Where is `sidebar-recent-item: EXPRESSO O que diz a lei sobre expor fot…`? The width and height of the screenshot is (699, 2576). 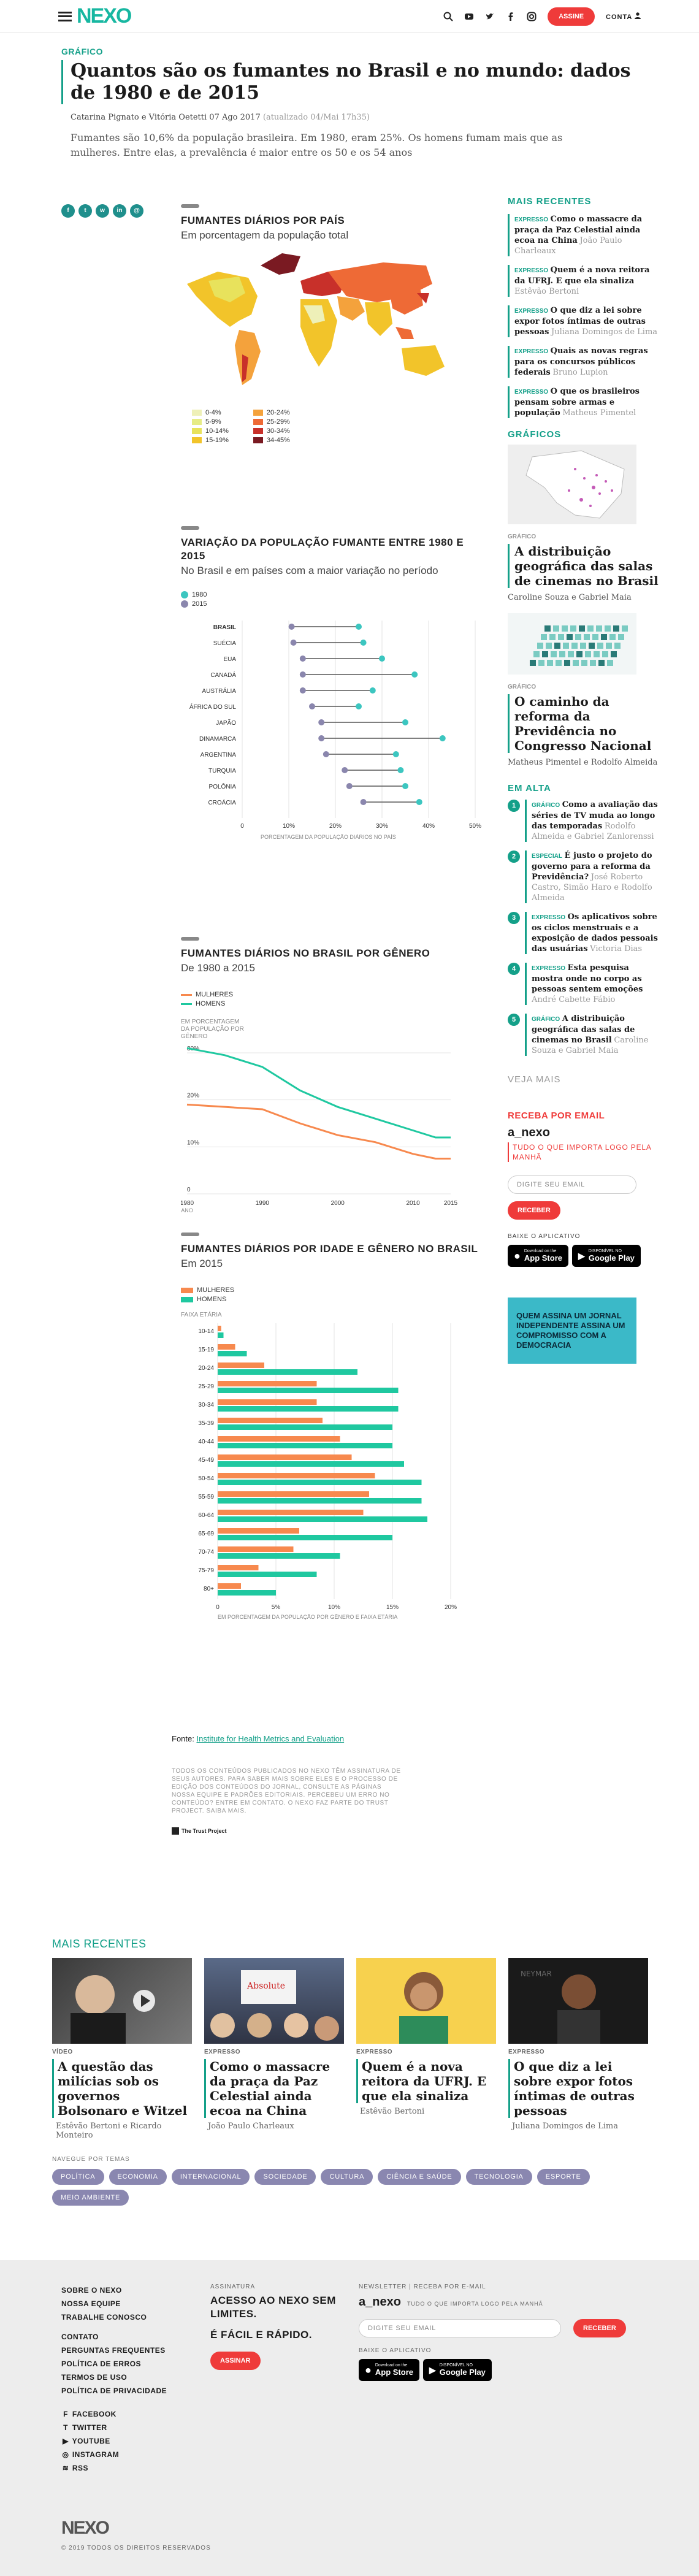 sidebar-recent-item: EXPRESSO O que diz a lei sobre expor fot… is located at coordinates (585, 321).